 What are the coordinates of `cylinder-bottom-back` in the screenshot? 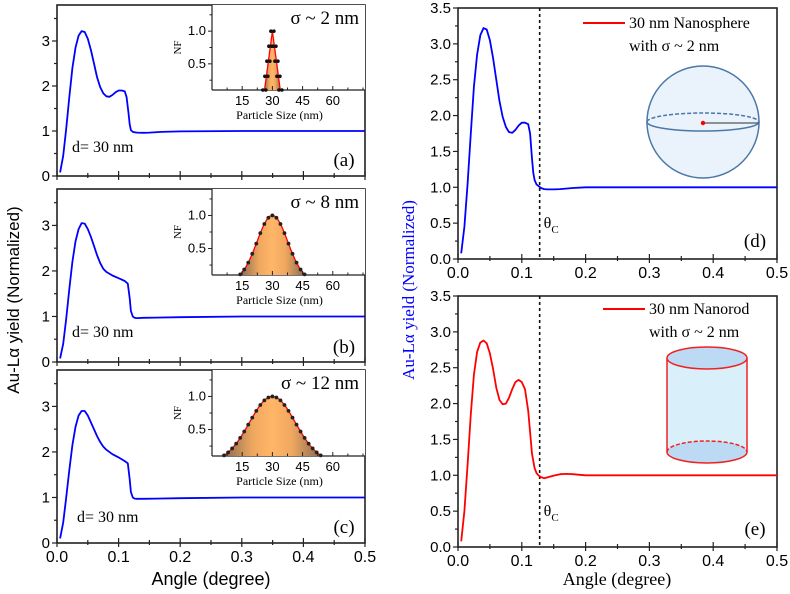 It's located at (707, 446).